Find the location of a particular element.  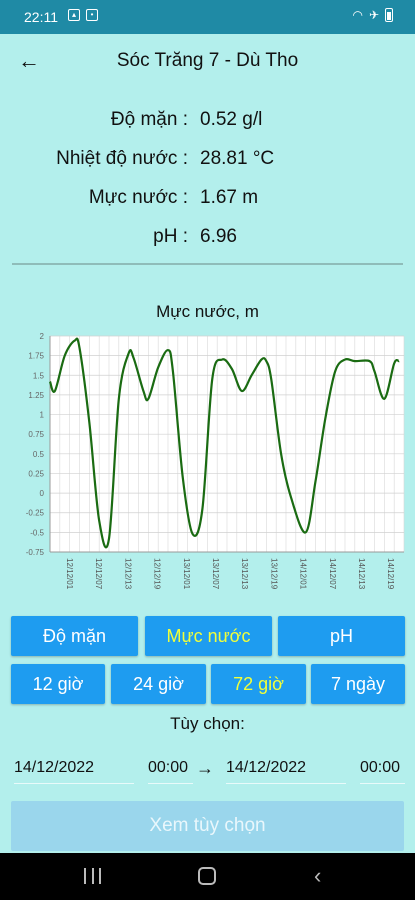

y-tick-label: 1.5 is located at coordinates (39, 375).